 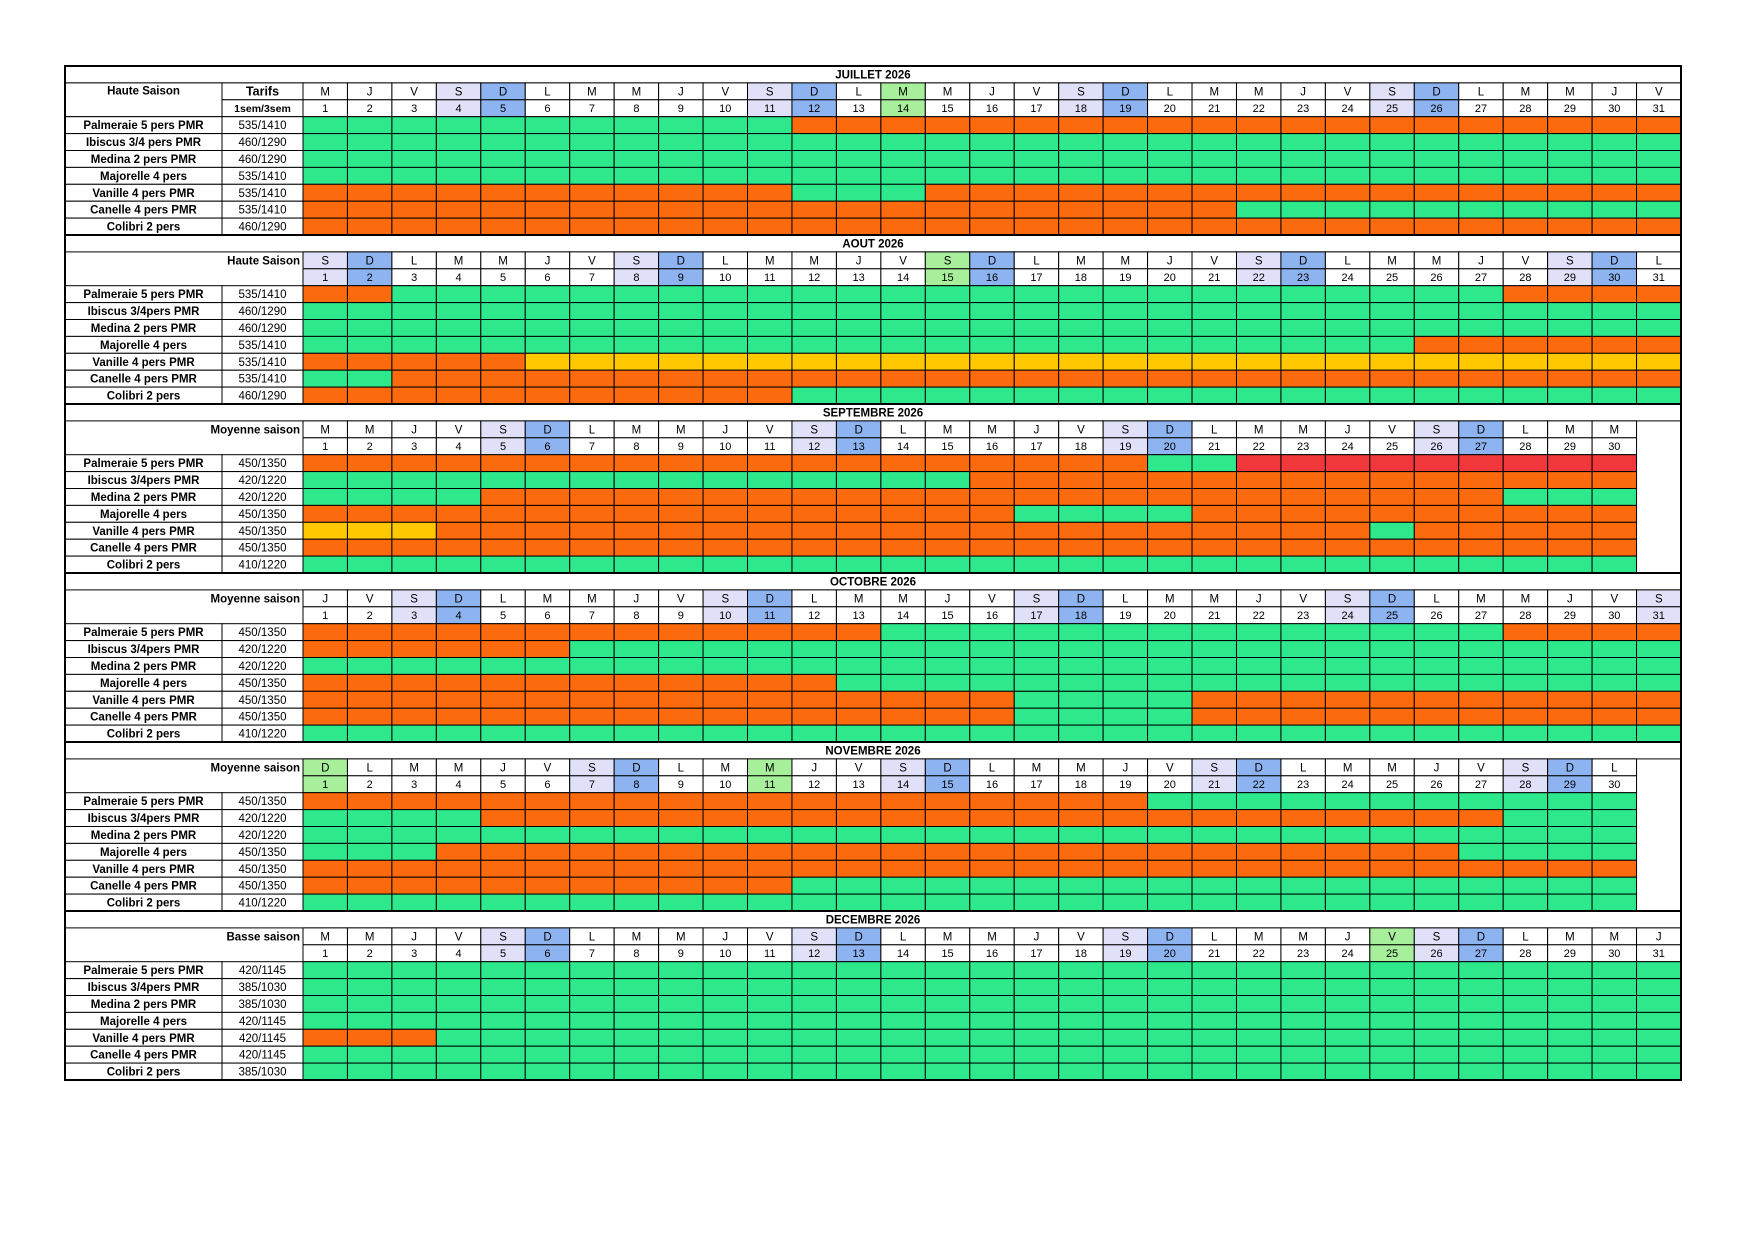 I want to click on day-number: 8, so click(x=636, y=278).